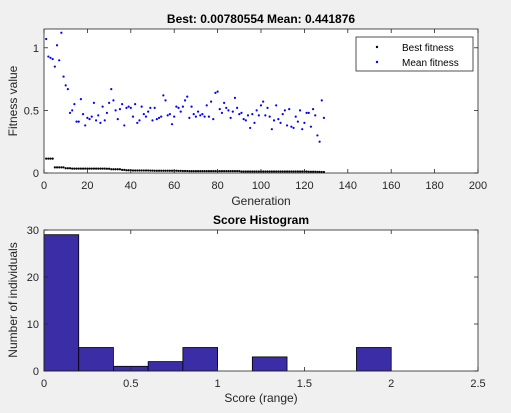 Image resolution: width=511 pixels, height=413 pixels. Describe the element at coordinates (391, 384) in the screenshot. I see `histogram-x-tick-label: 2` at that location.